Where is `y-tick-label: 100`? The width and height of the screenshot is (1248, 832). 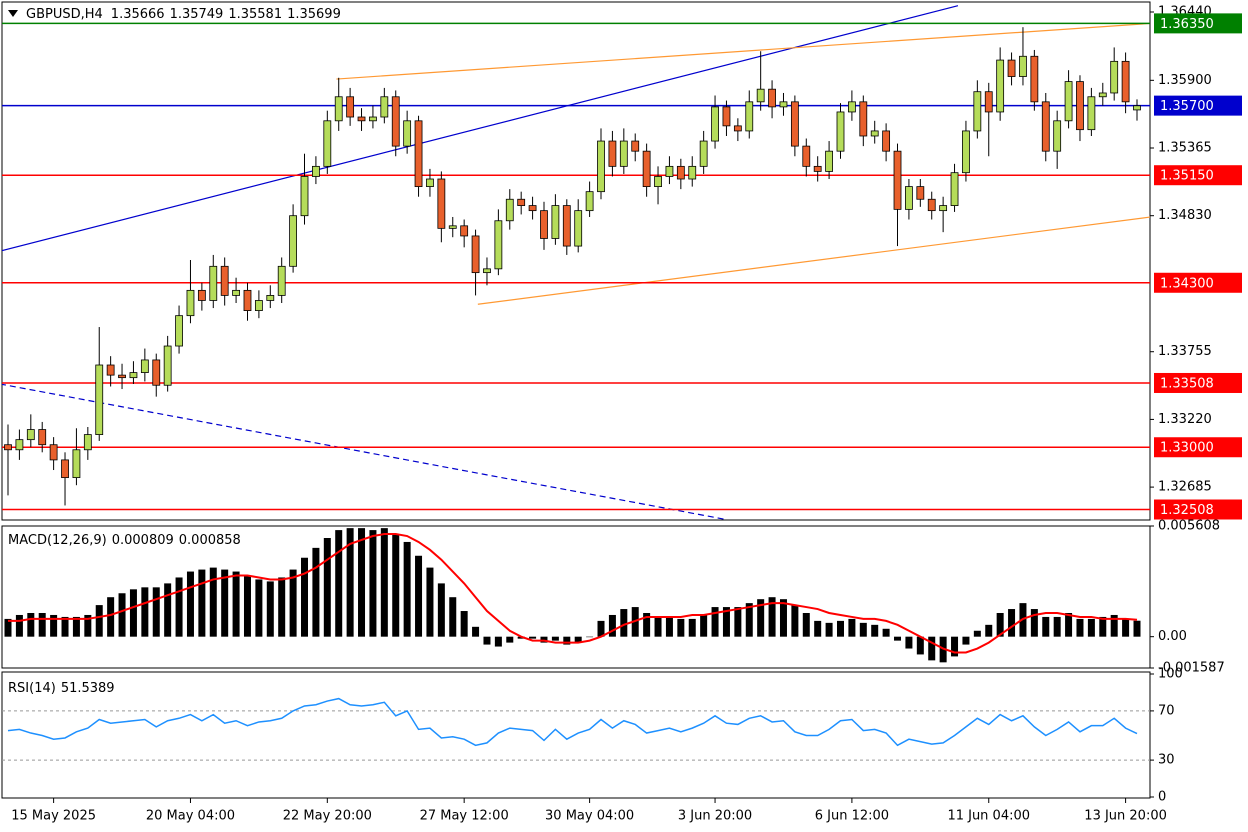
y-tick-label: 100 is located at coordinates (1170, 674).